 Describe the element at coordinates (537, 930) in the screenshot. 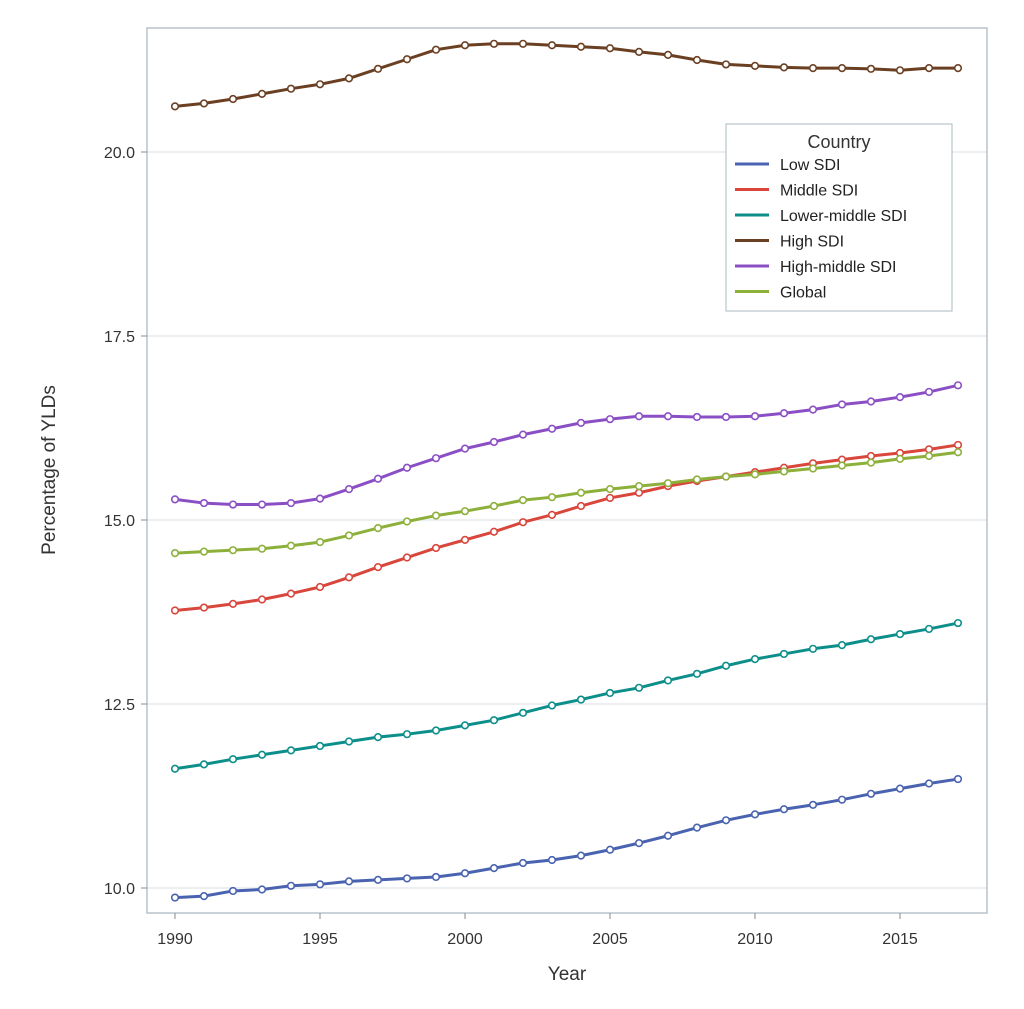

I see `x-axis: 1990 1995 2000 2005 2010 2015` at that location.